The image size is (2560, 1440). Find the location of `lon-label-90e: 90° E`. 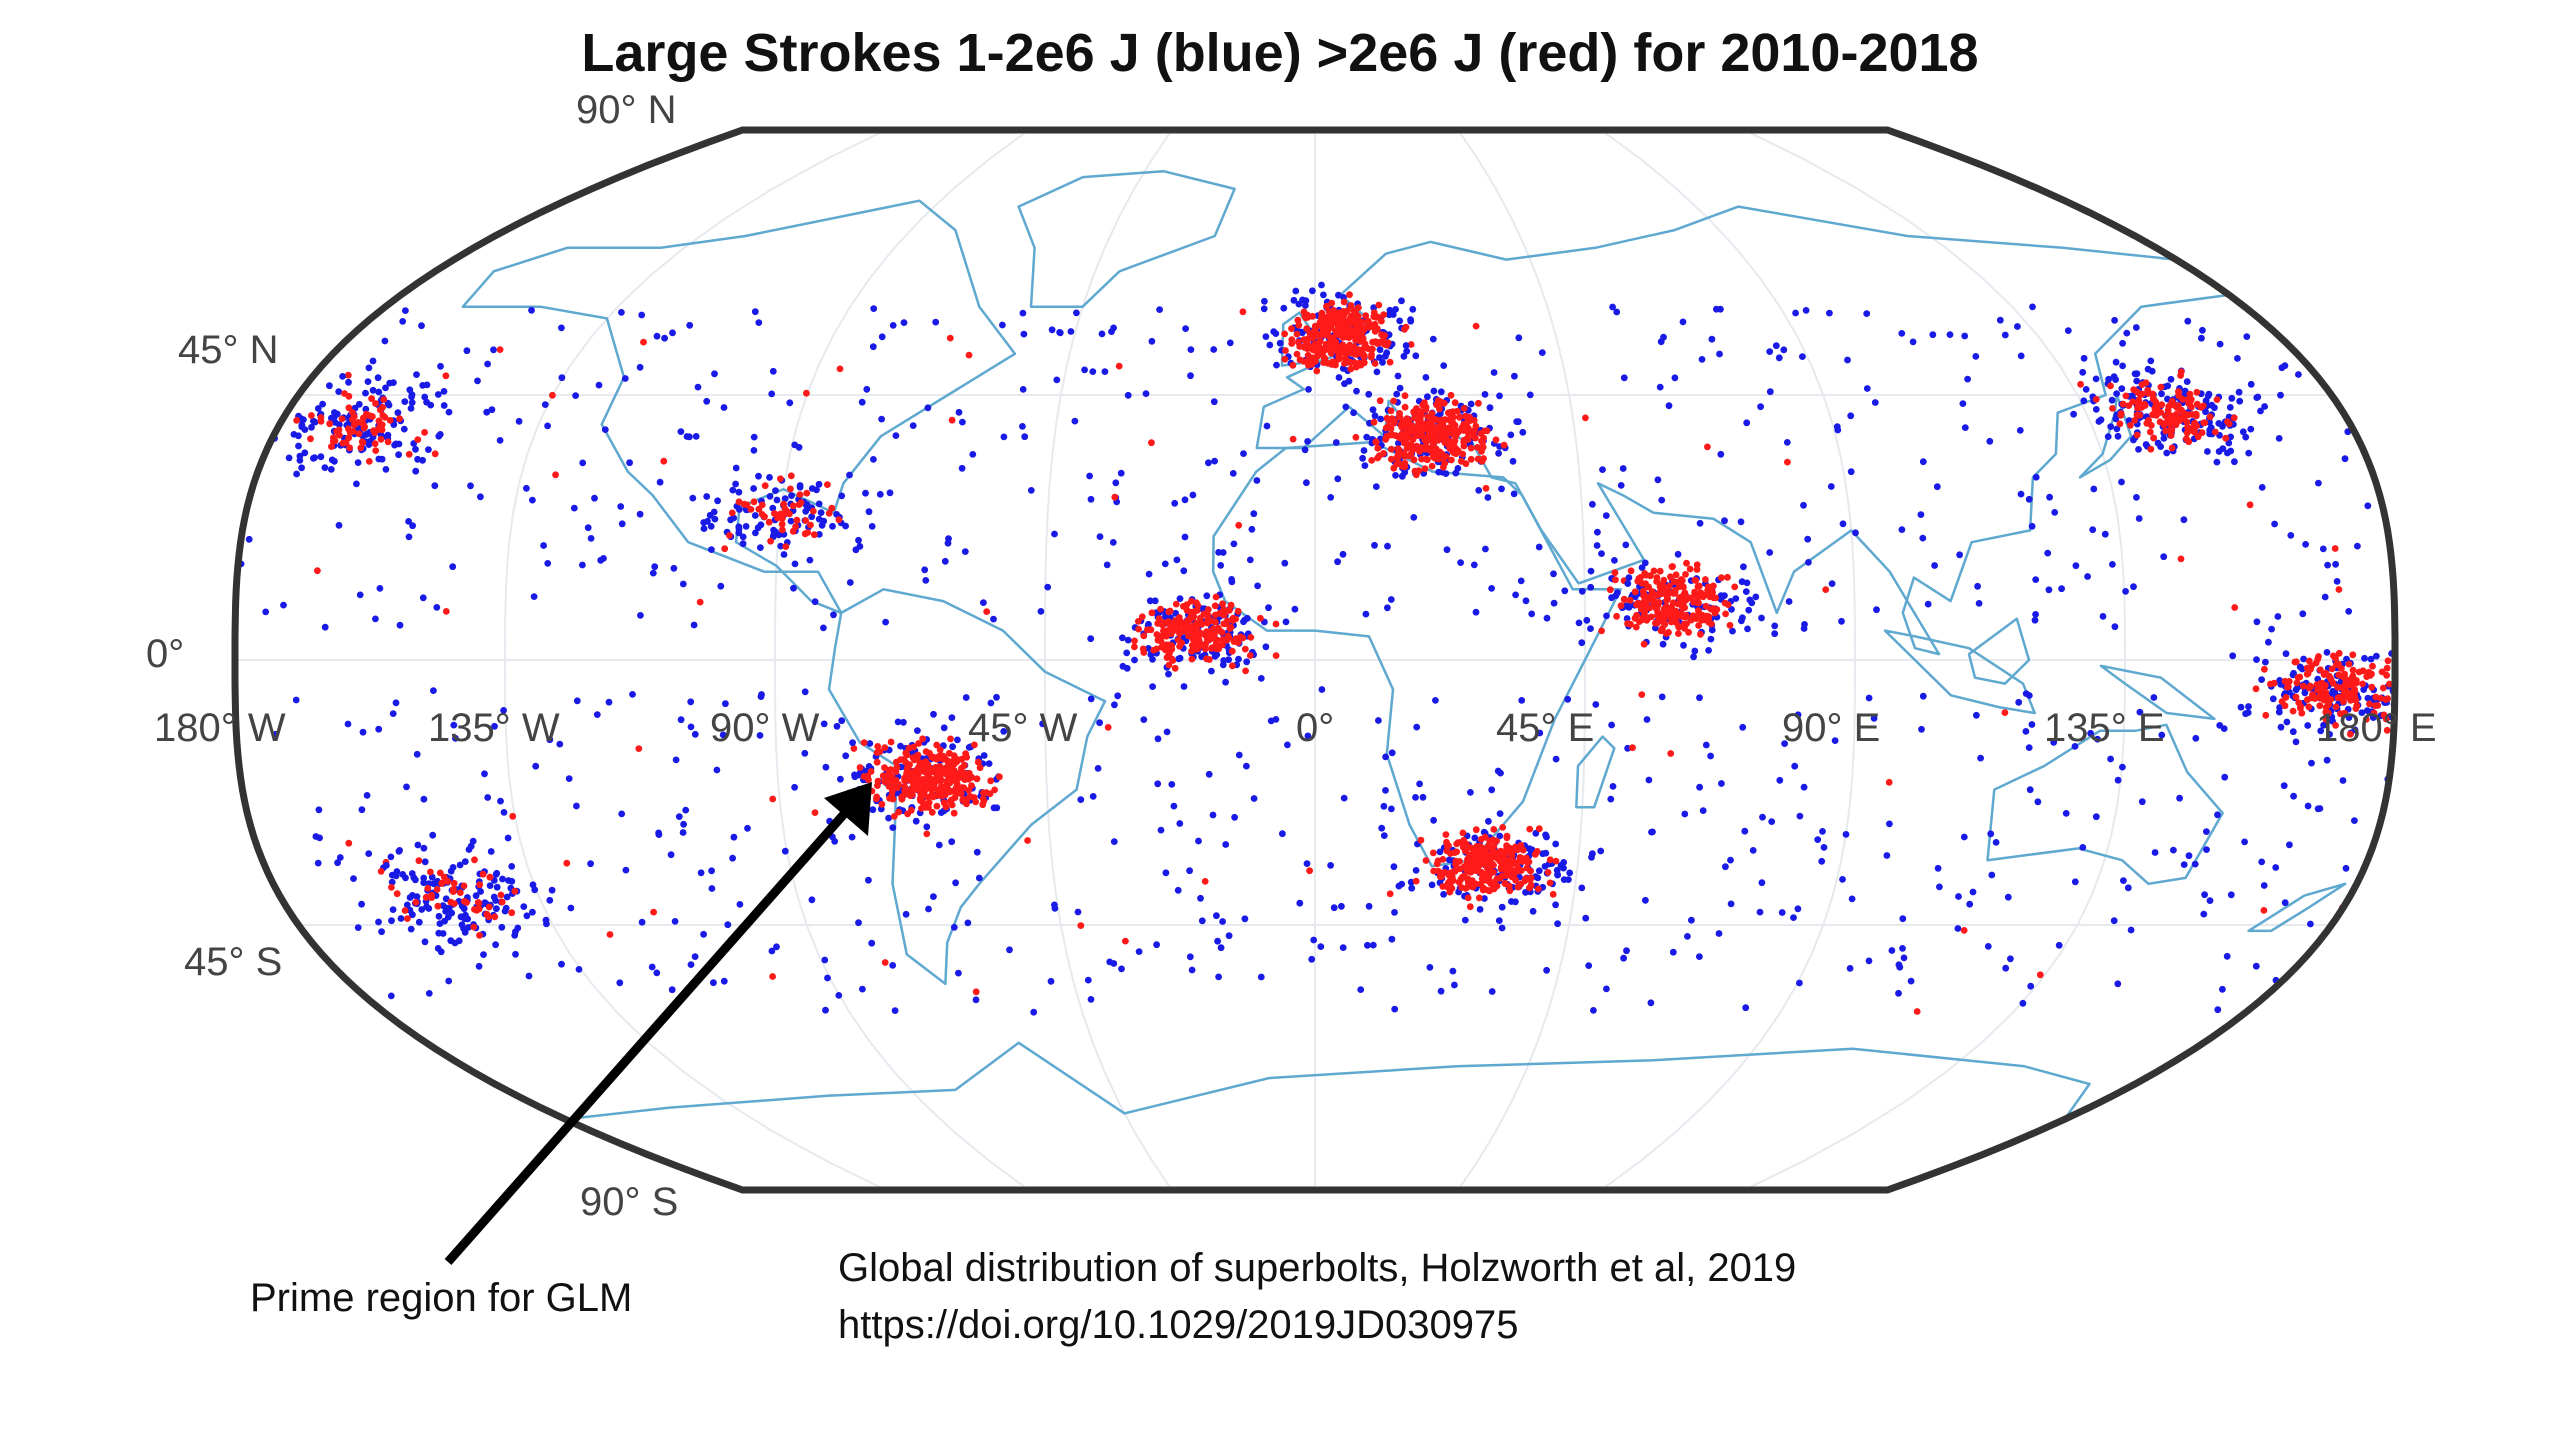

lon-label-90e: 90° E is located at coordinates (1831, 728).